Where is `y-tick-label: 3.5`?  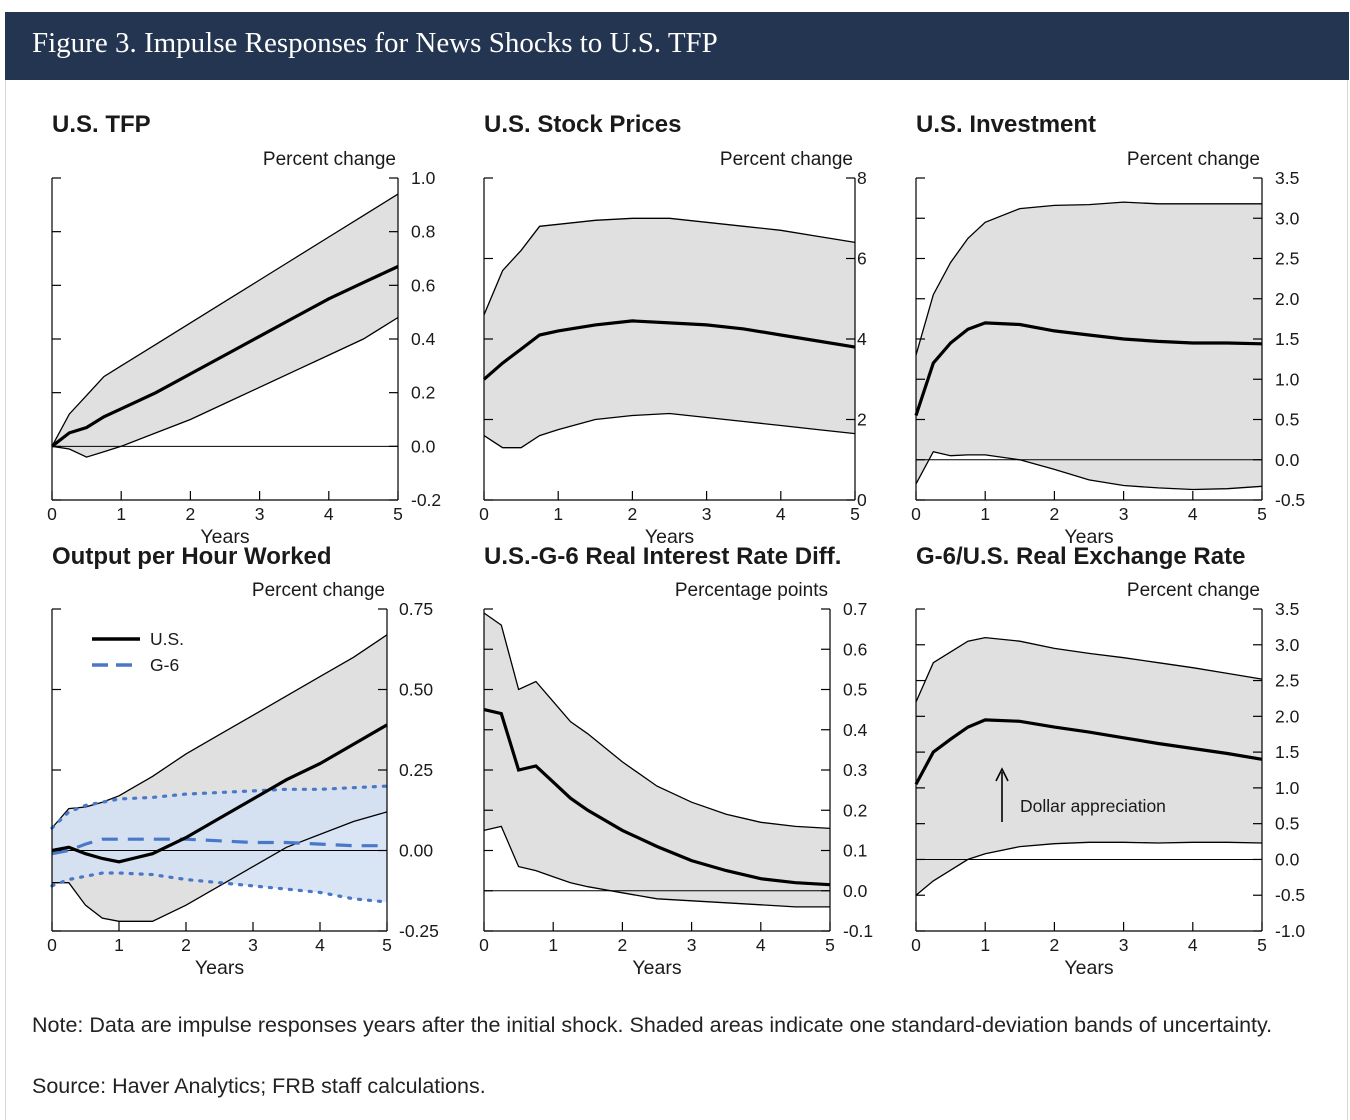
y-tick-label: 3.5 is located at coordinates (1287, 178).